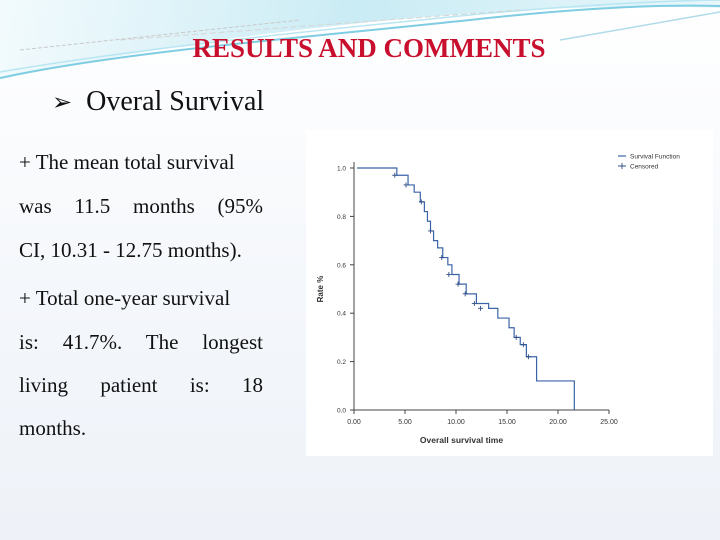  I want to click on bullet-heading: ➢ Overal Survival, so click(158, 102).